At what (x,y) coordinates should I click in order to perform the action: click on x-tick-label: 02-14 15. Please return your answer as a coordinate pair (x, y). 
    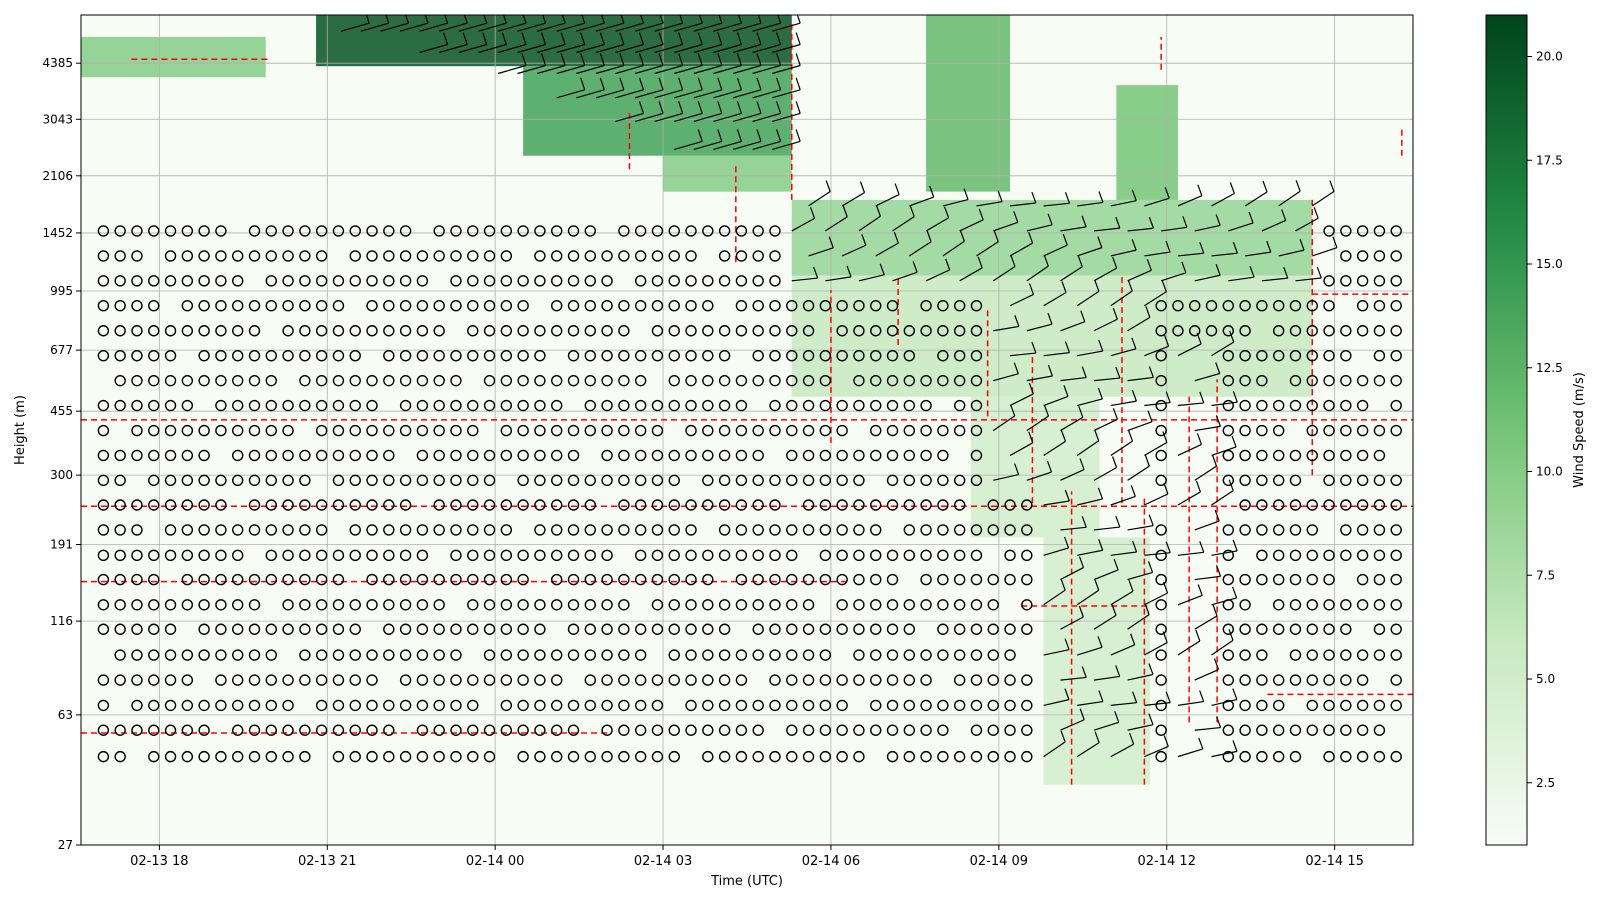
    Looking at the image, I should click on (1334, 861).